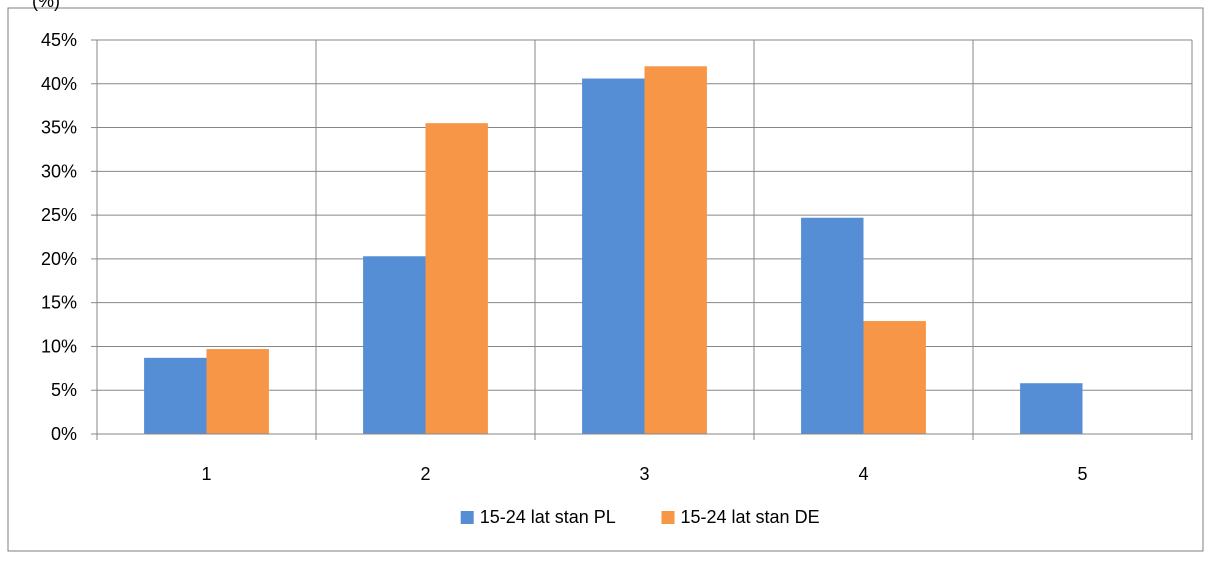 The height and width of the screenshot is (562, 1210). I want to click on x-tick-label: 1, so click(206, 474).